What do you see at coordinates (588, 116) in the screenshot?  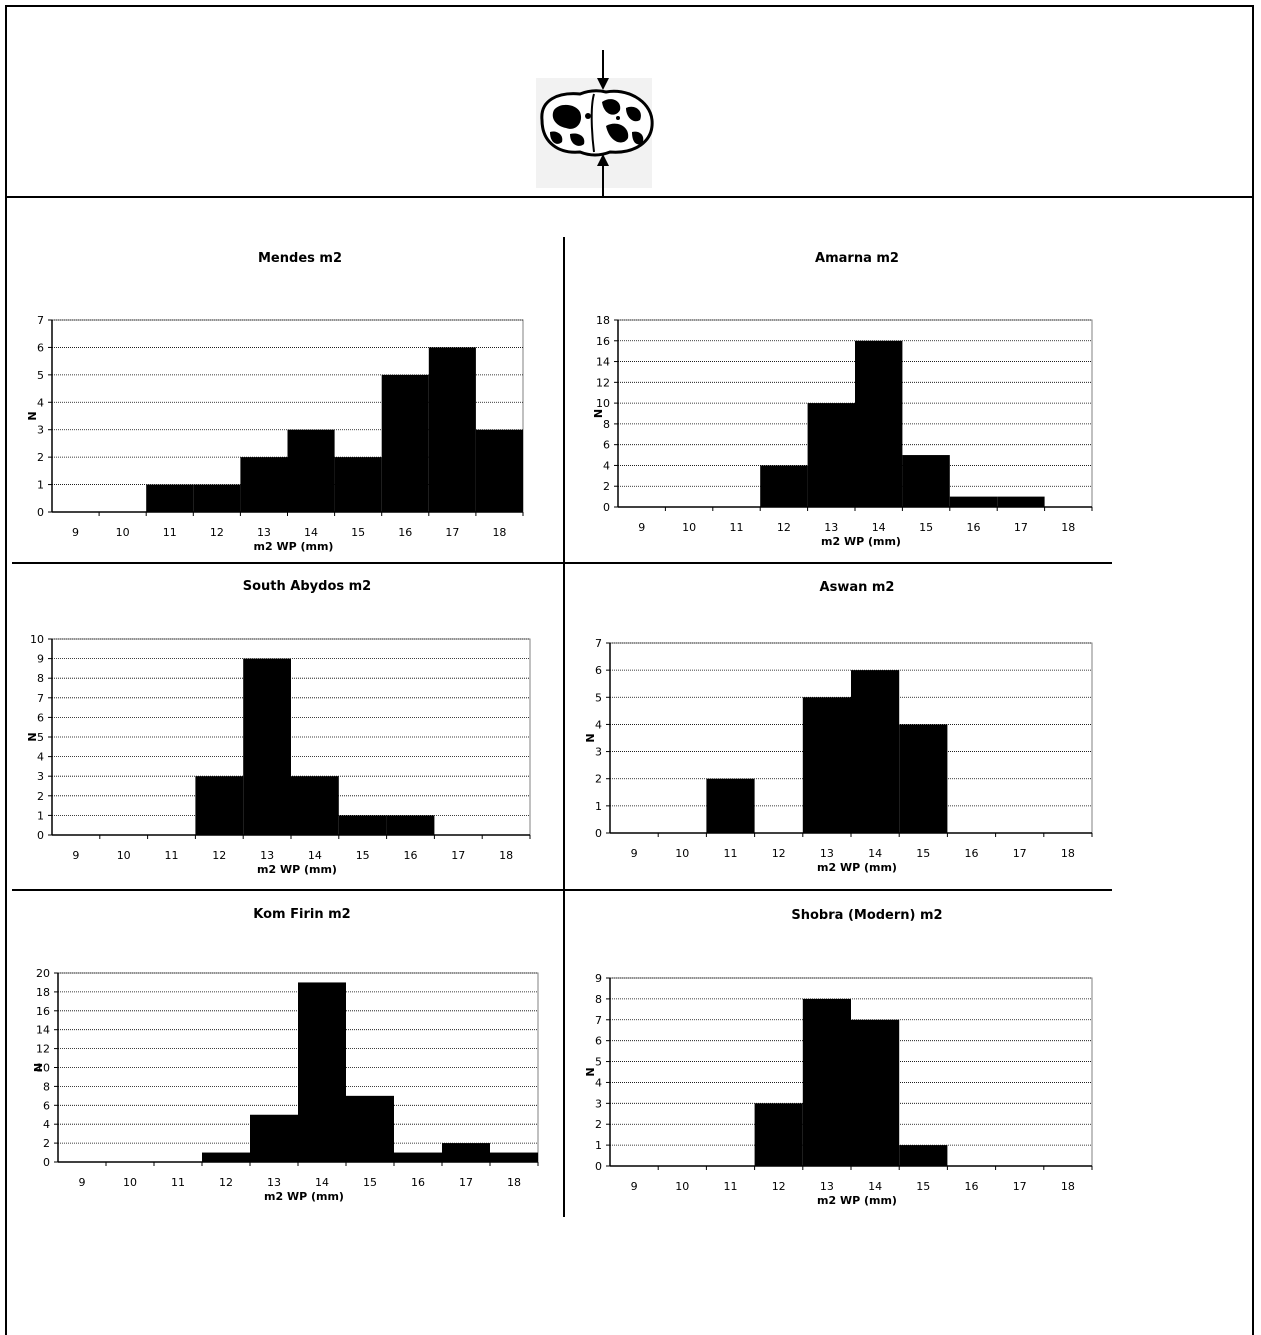 I see `dentine-dot` at bounding box center [588, 116].